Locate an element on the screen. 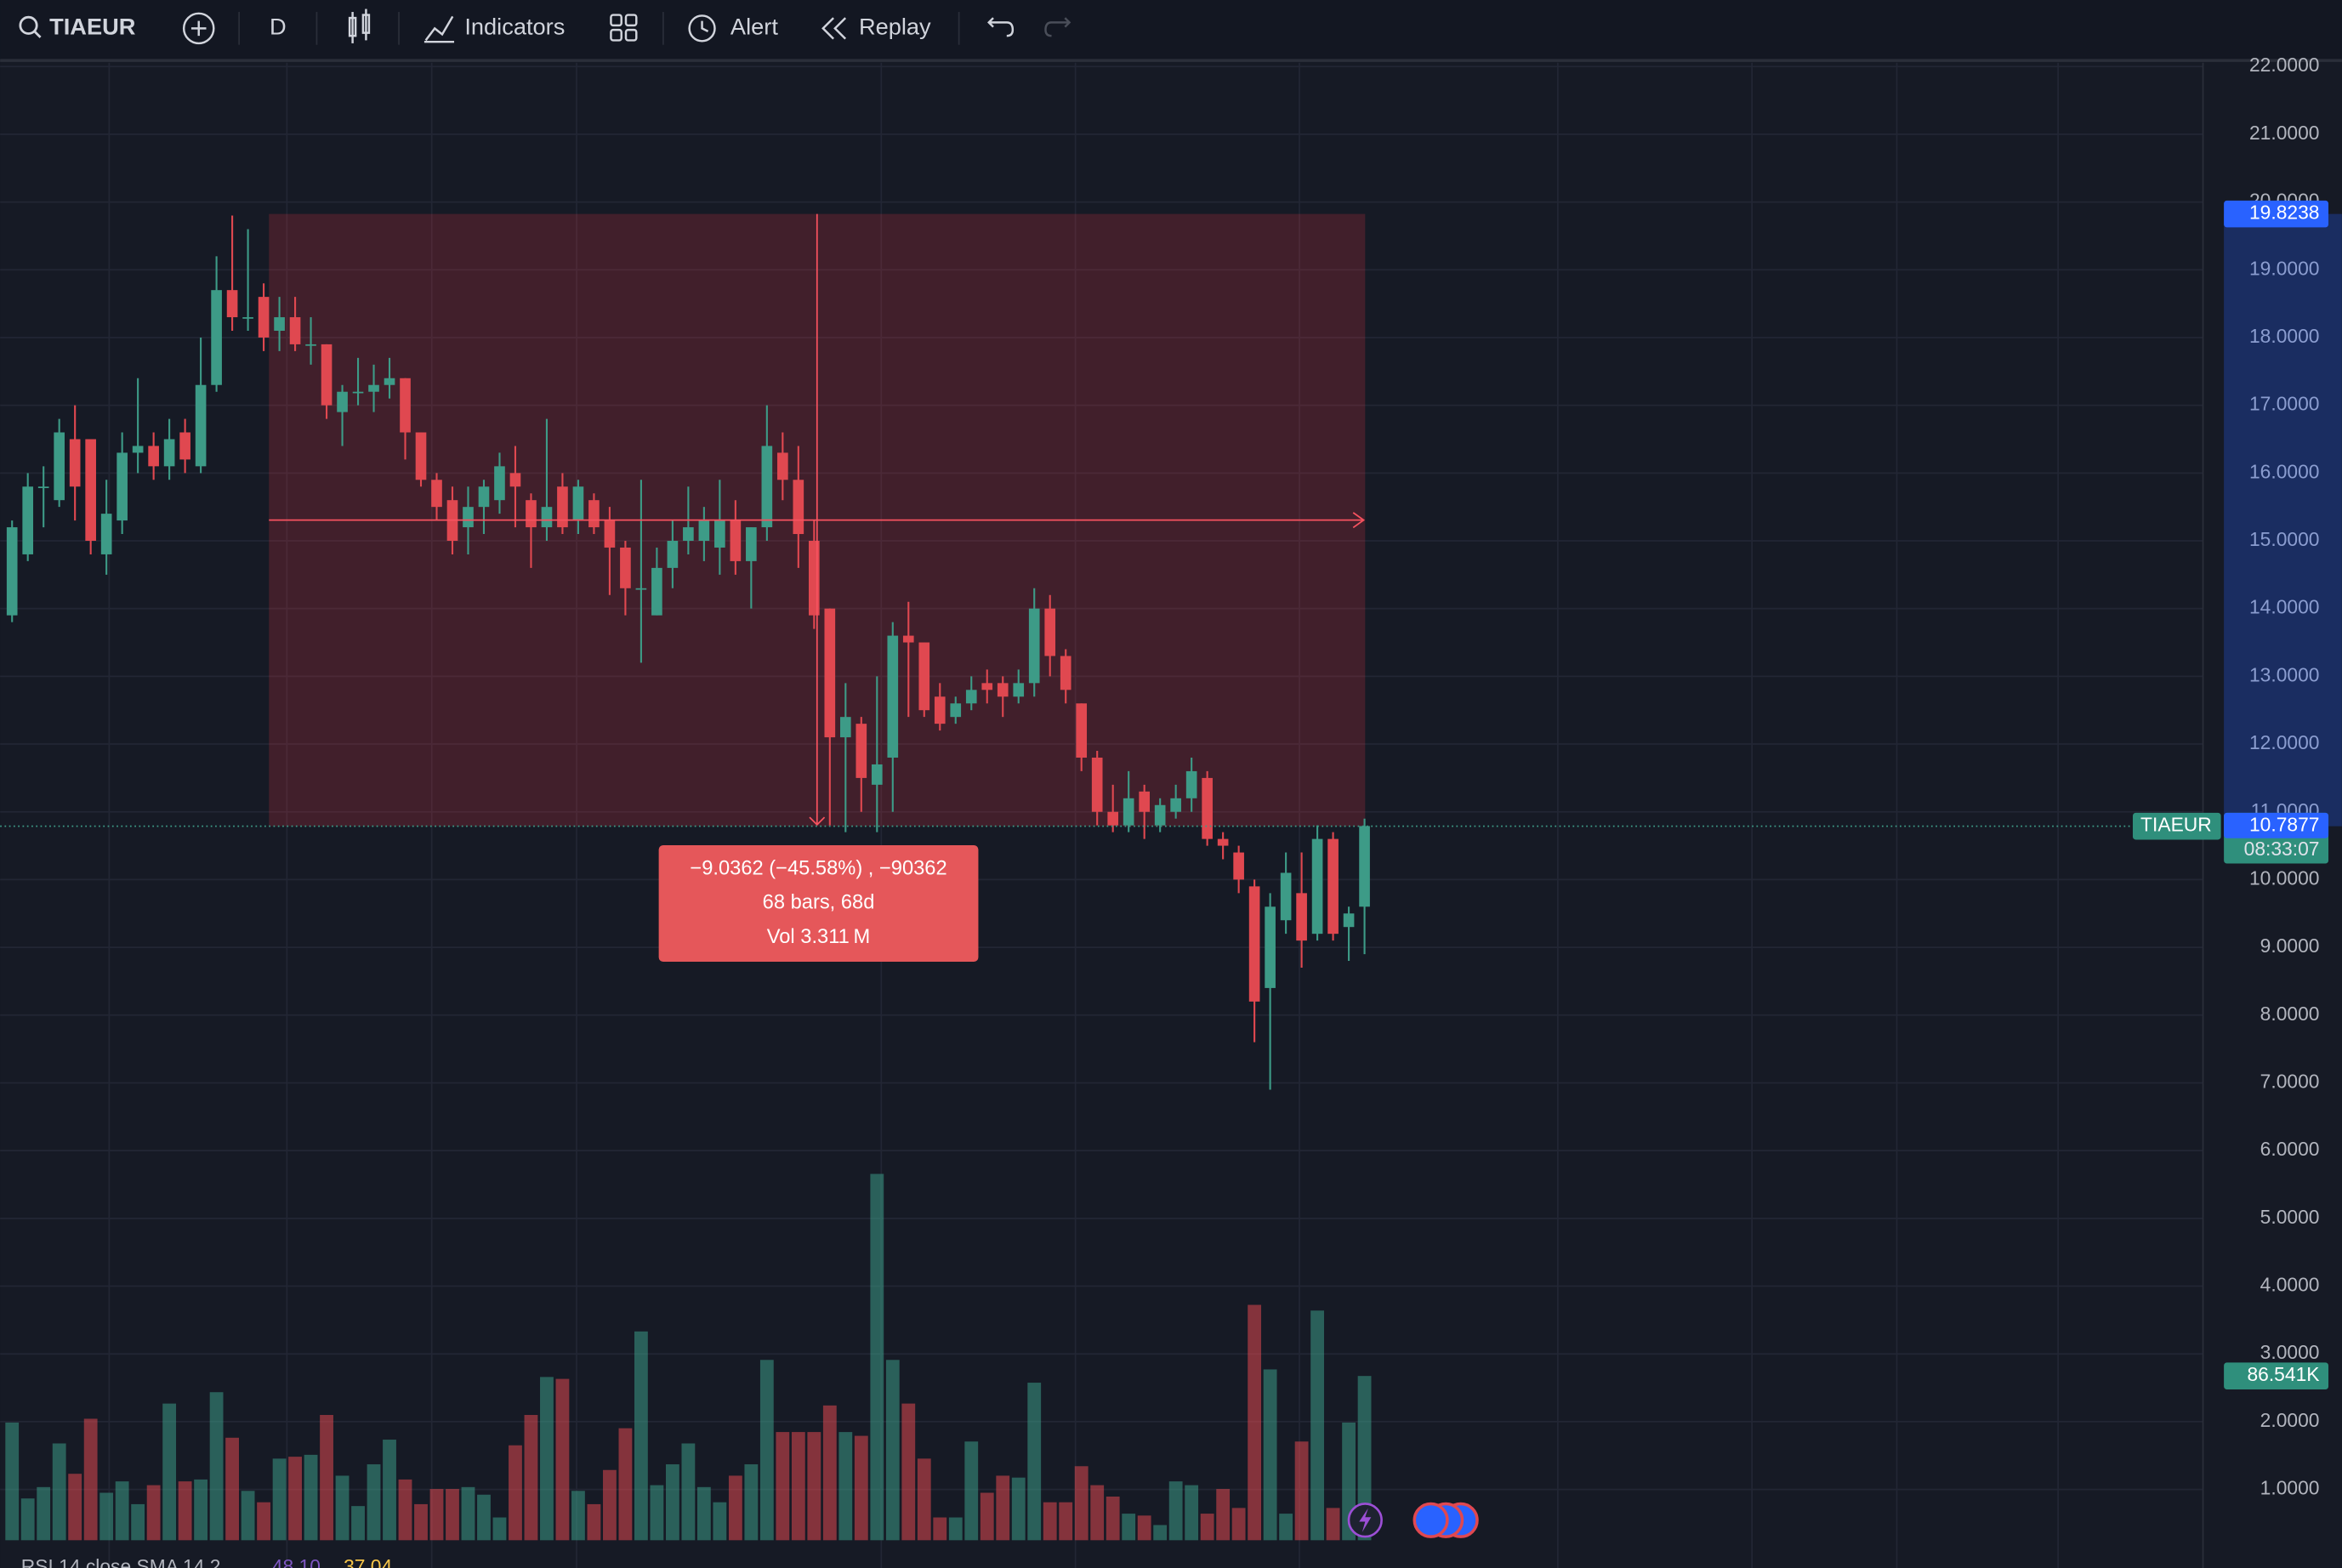 The height and width of the screenshot is (1568, 2342). last-price-label: 10.7877 is located at coordinates (2284, 825).